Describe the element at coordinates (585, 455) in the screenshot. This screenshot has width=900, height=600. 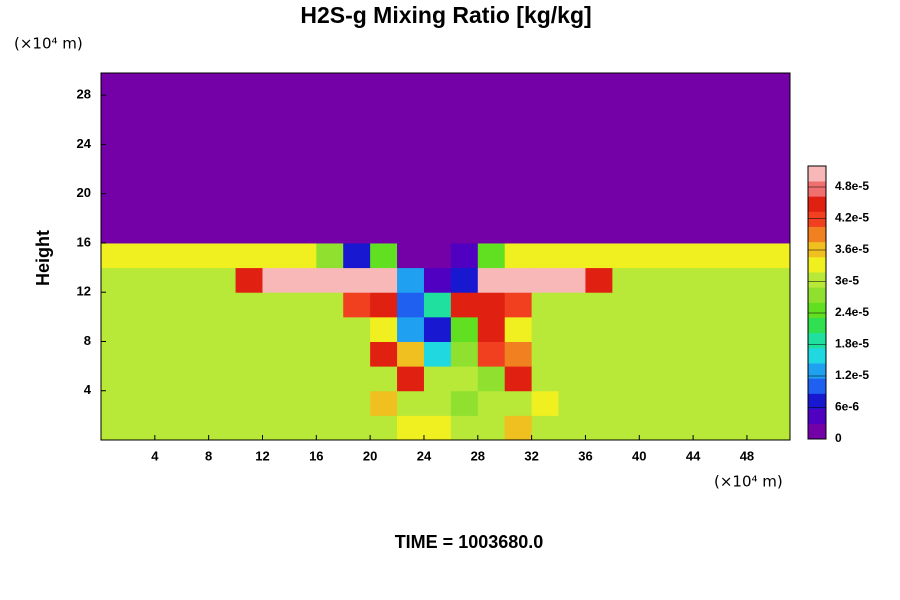
I see `x-tick-label: 36` at that location.